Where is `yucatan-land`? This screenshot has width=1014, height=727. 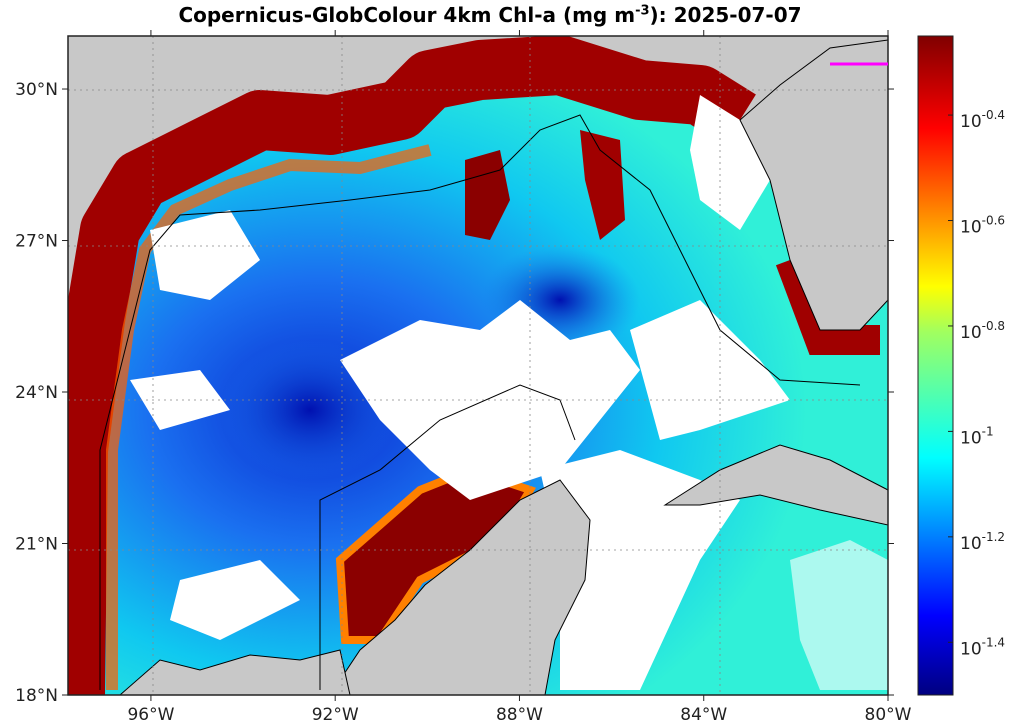 yucatan-land is located at coordinates (460, 587).